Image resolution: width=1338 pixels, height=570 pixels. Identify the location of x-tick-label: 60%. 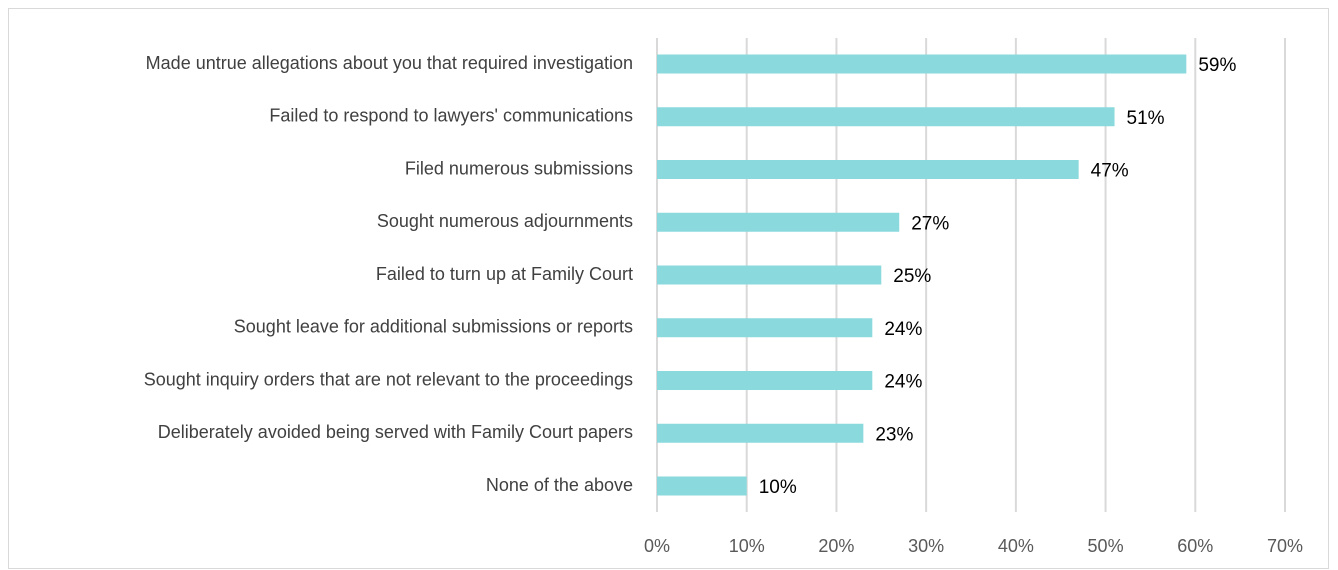
(1195, 546).